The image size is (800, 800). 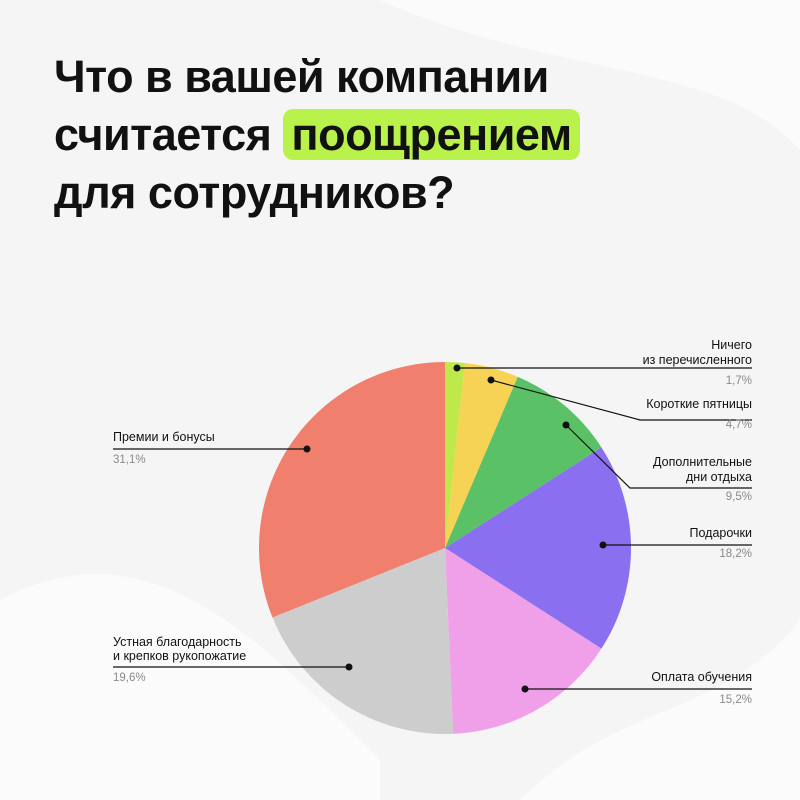 I want to click on slice-label: Устная благодарность, so click(x=177, y=642).